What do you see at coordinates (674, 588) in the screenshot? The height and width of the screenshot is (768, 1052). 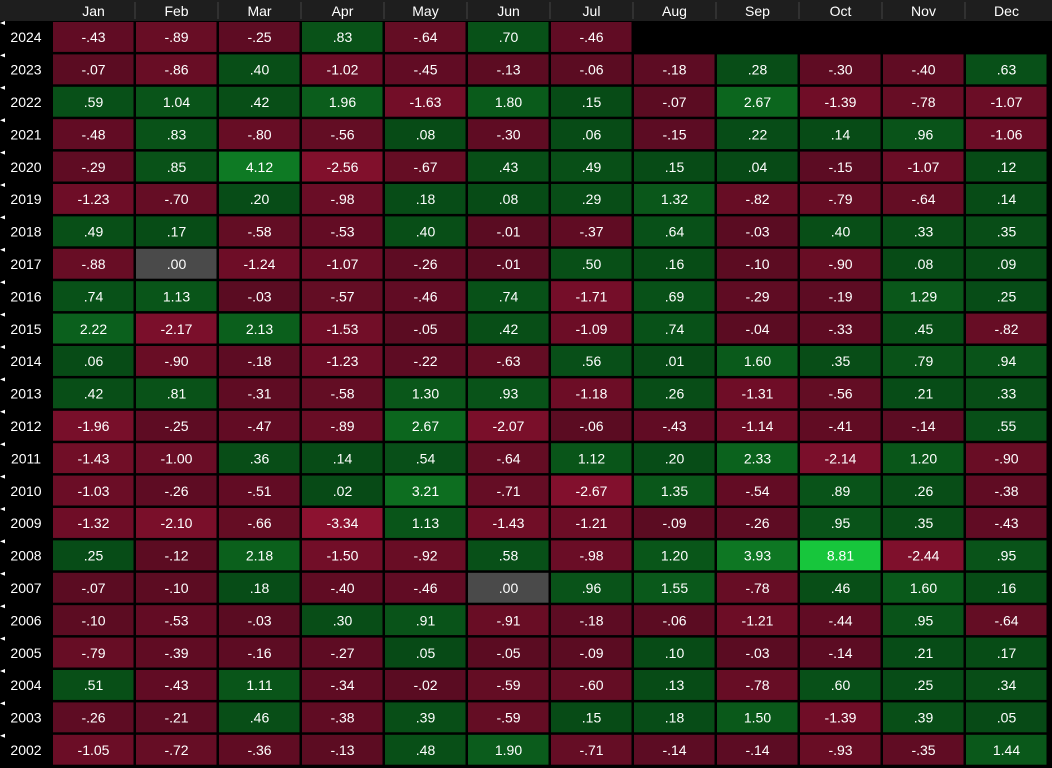 I see `cell-value-2007-aug: 1.55` at bounding box center [674, 588].